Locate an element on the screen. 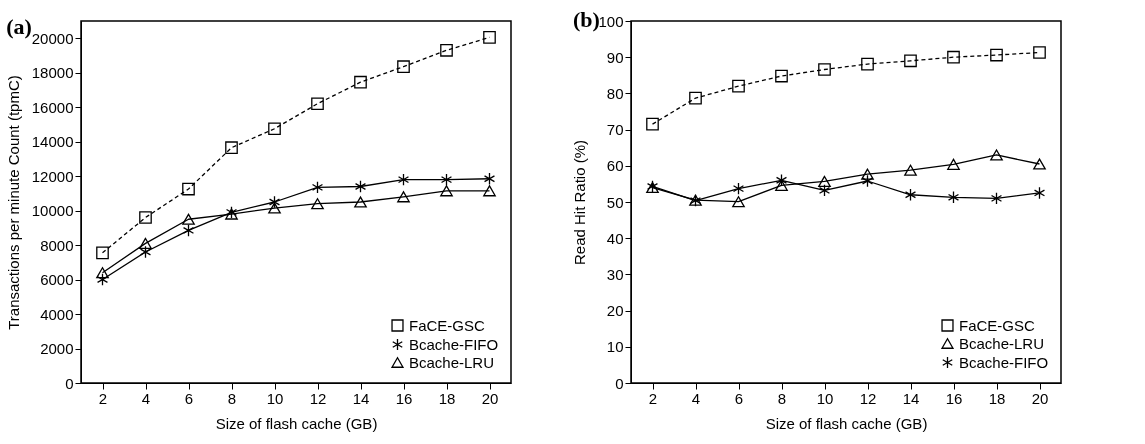 This screenshot has width=1145, height=444. y-tick-label: 90 is located at coordinates (615, 57).